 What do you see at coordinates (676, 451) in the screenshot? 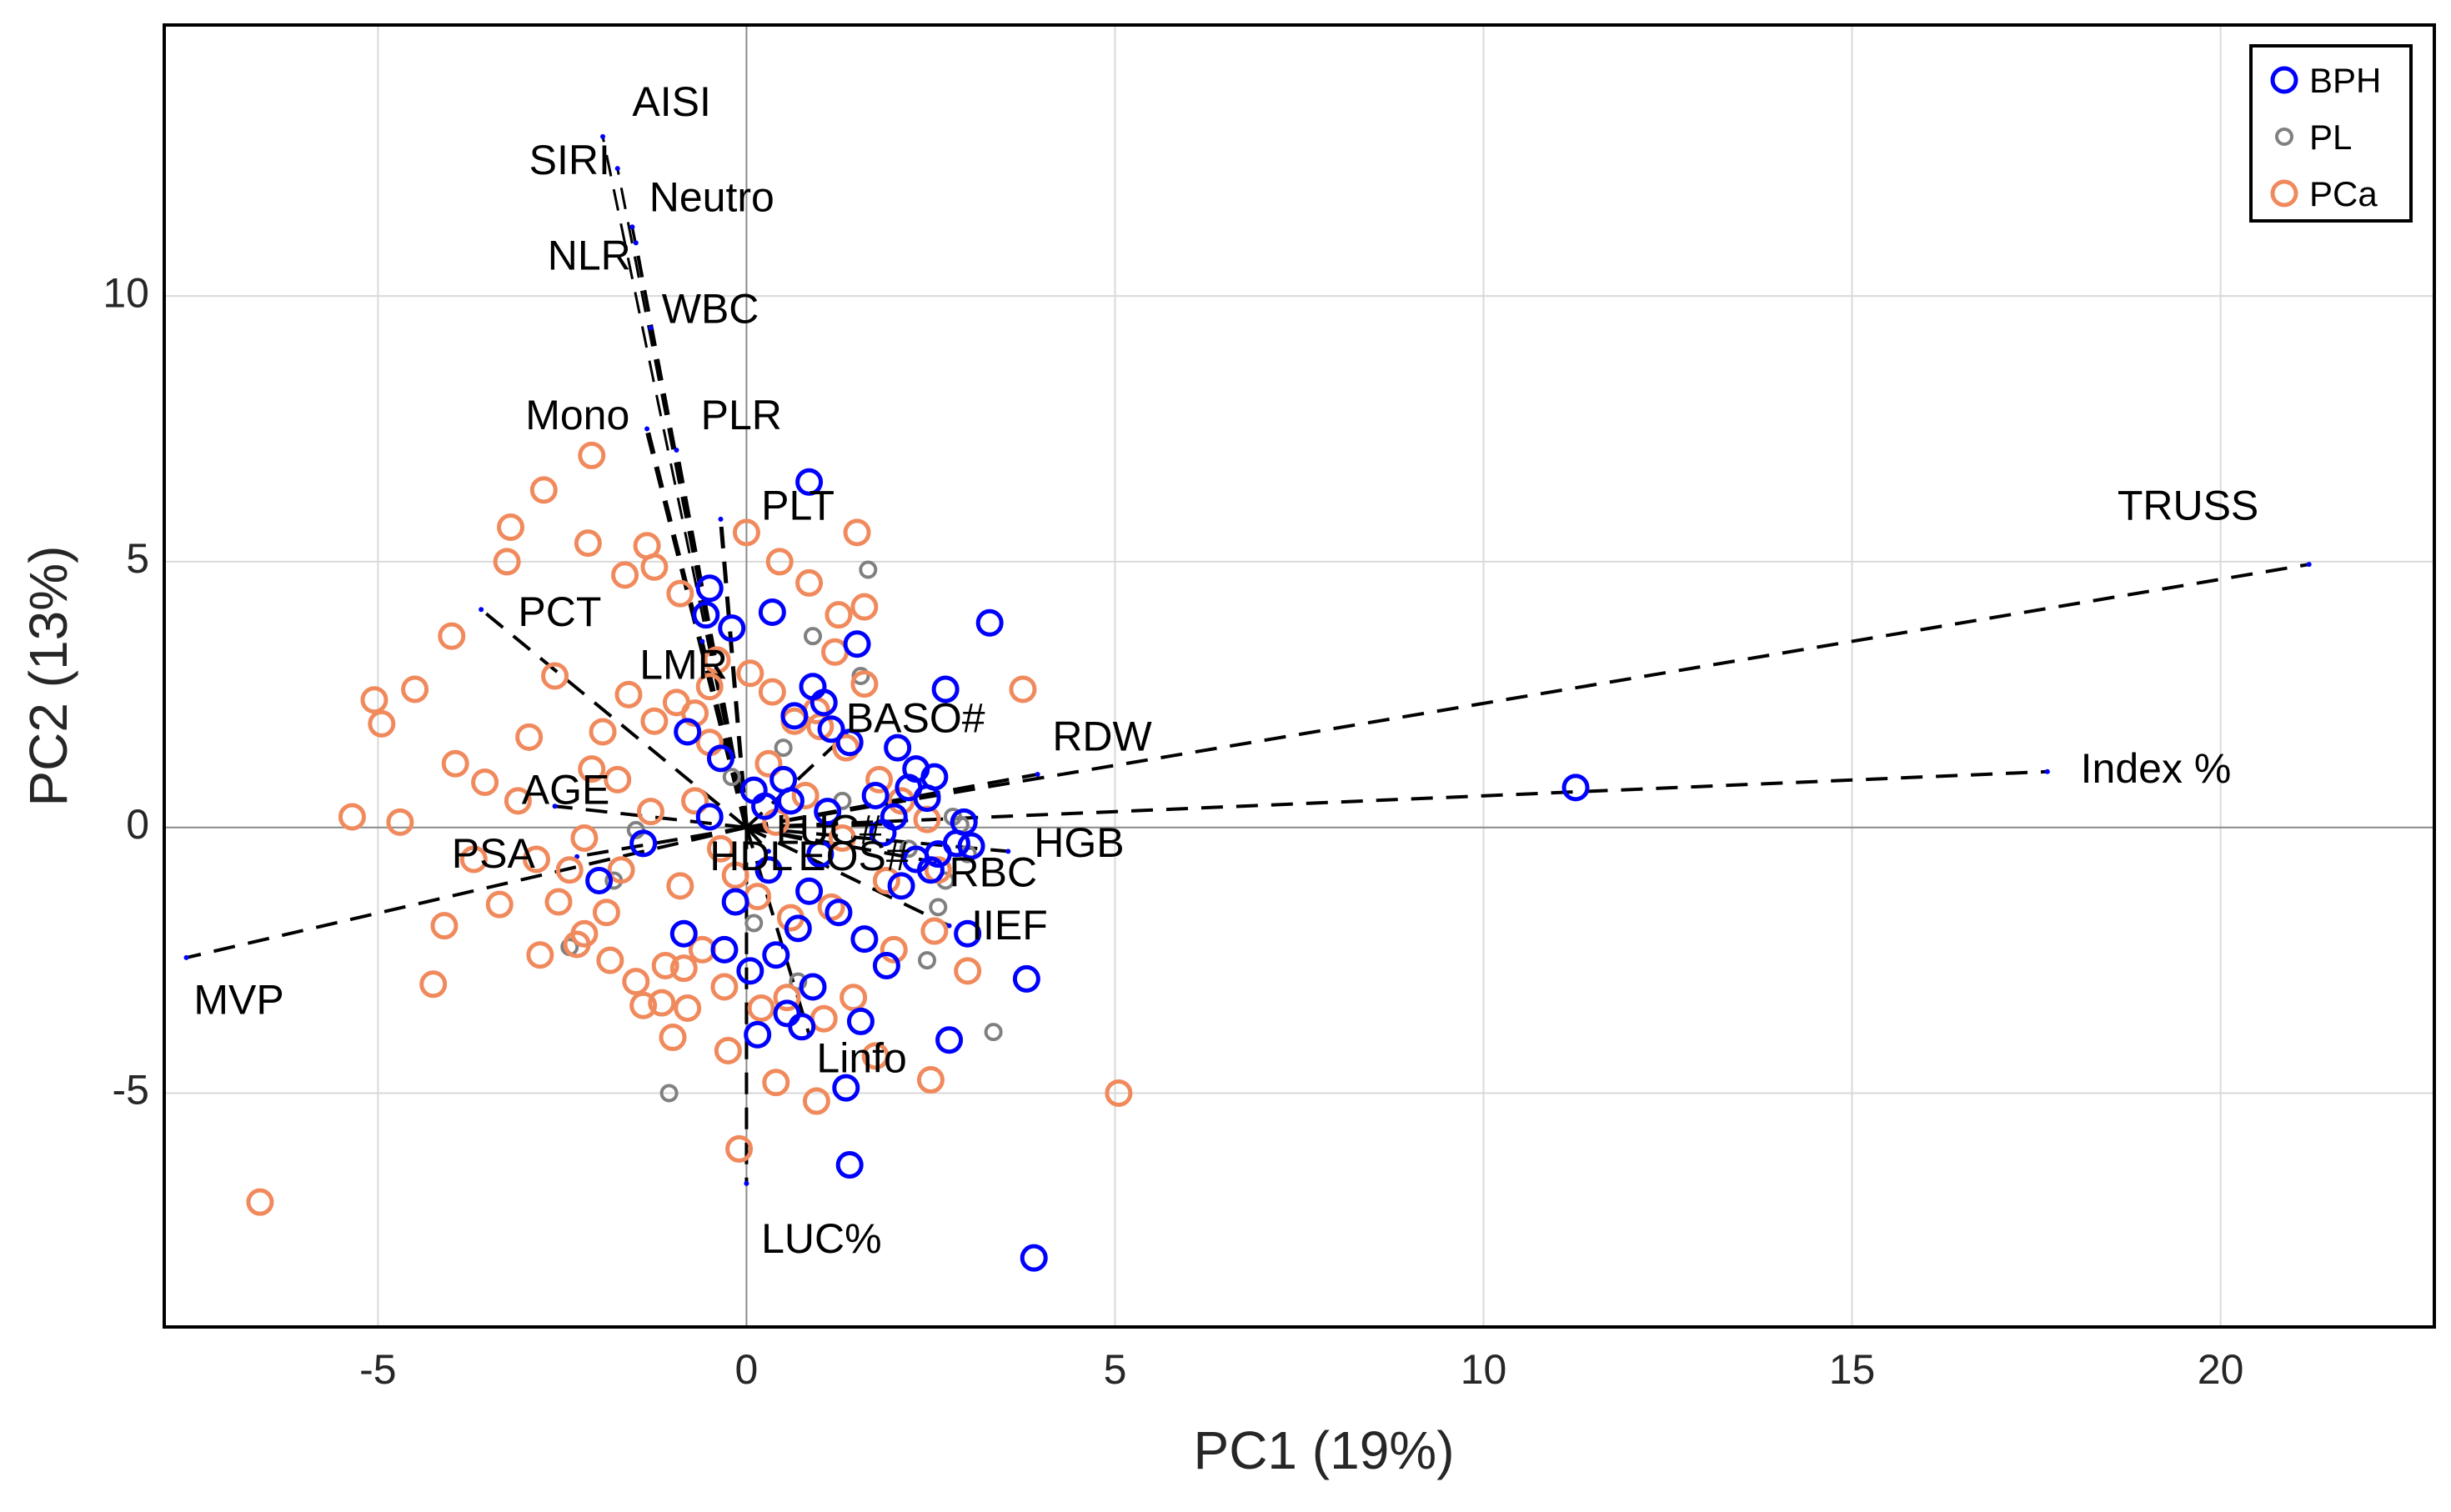
I see `loading-endpoint-plr` at bounding box center [676, 451].